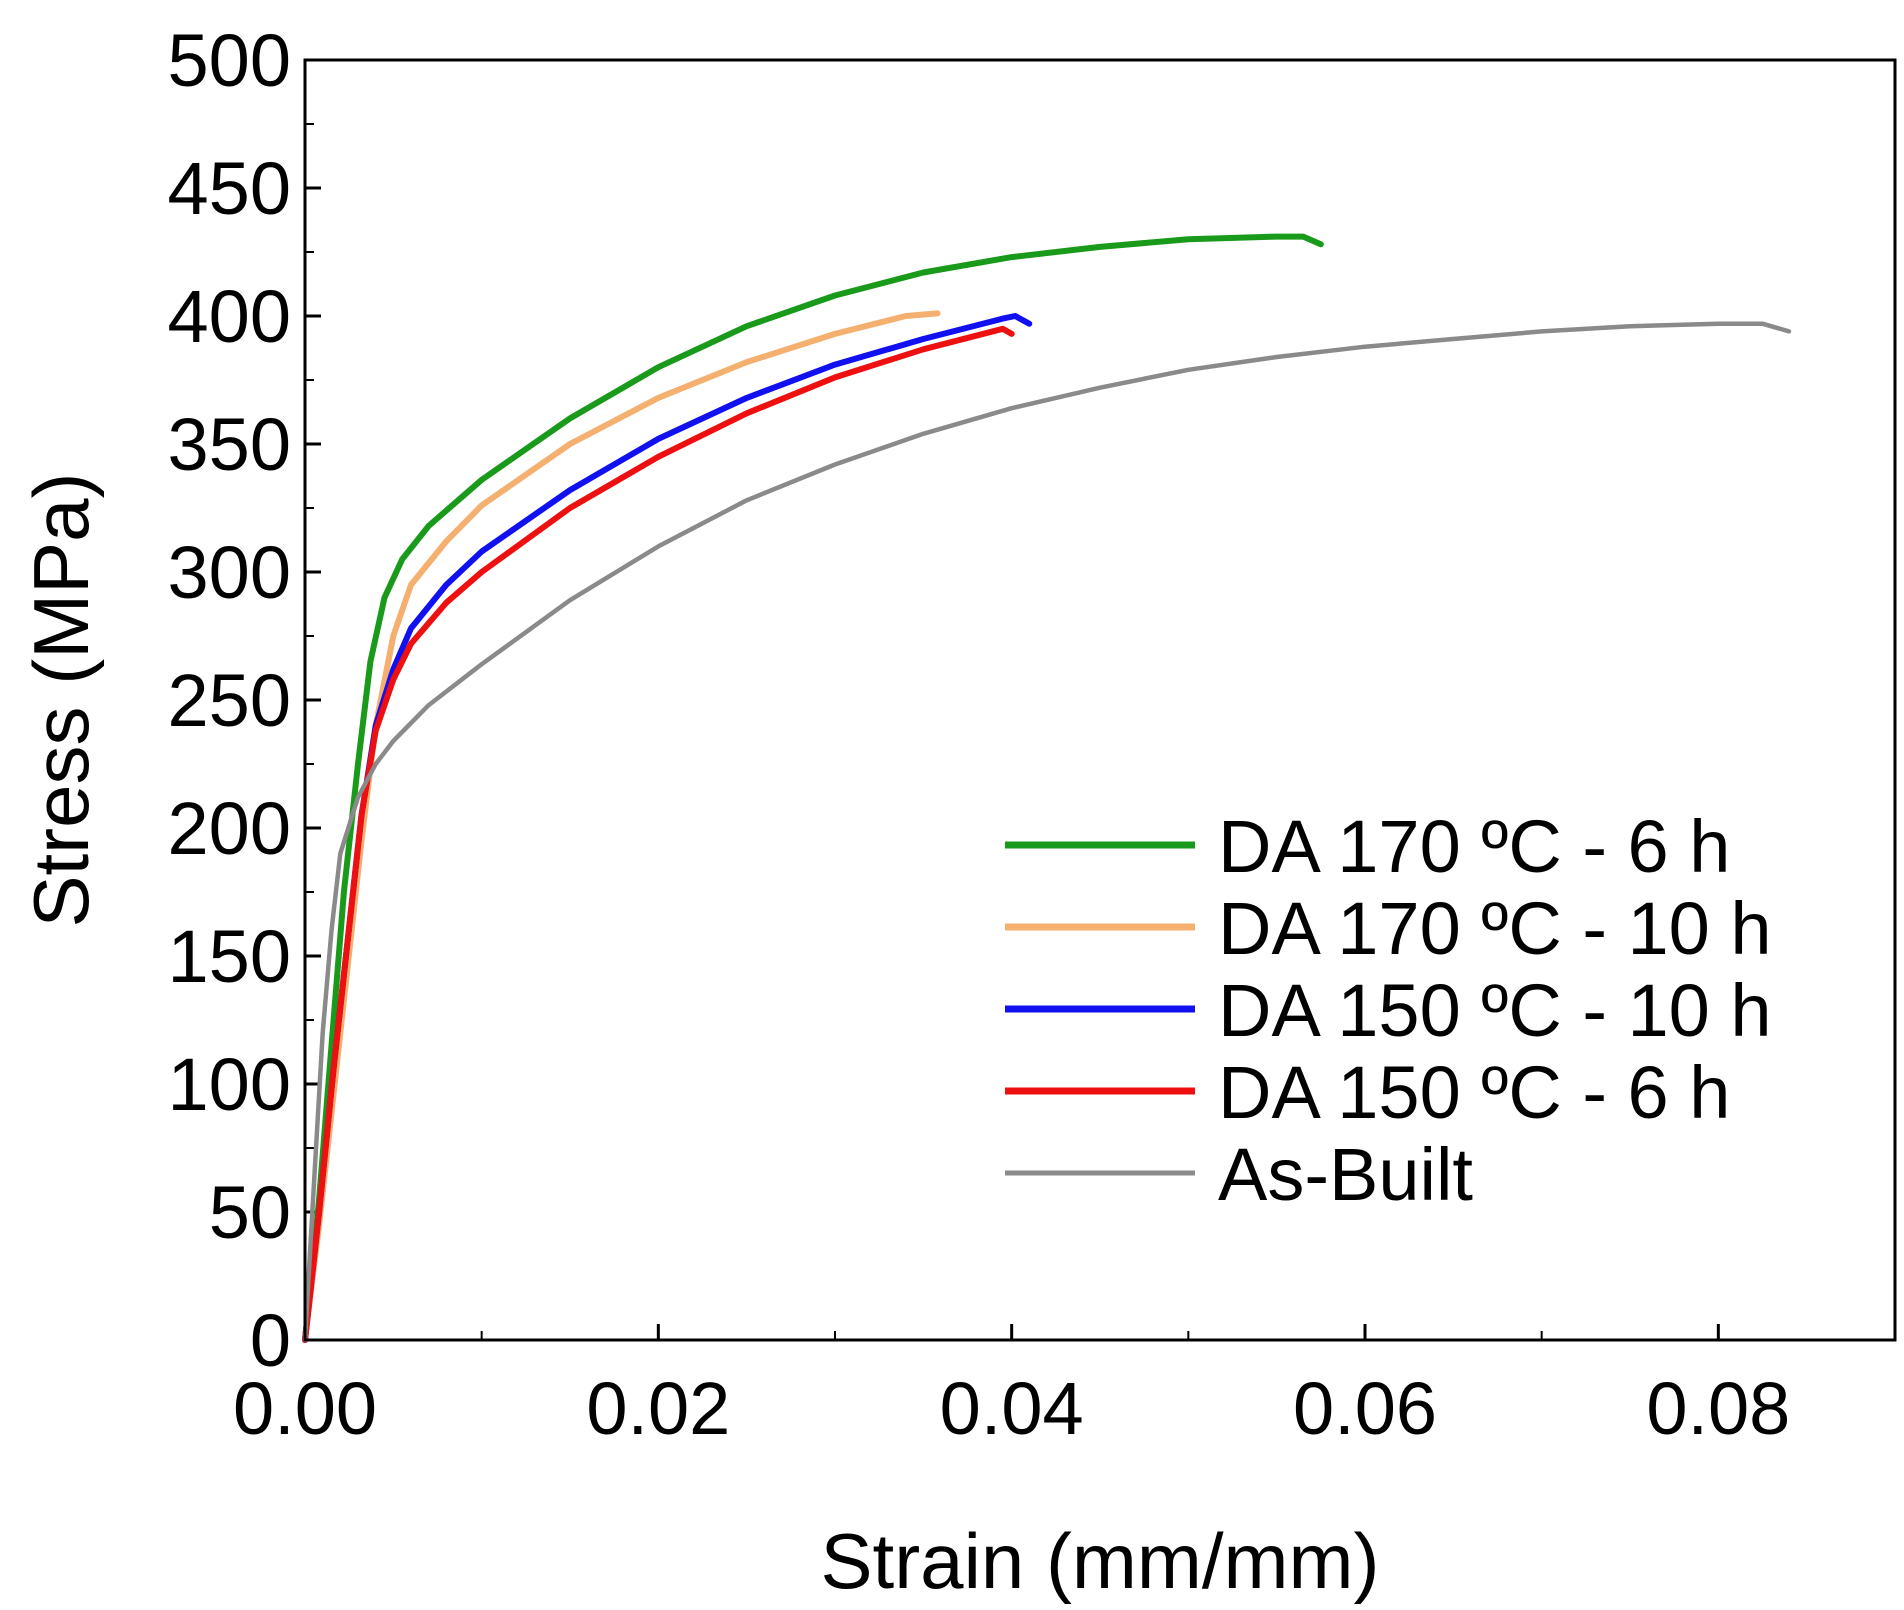  Describe the element at coordinates (229, 188) in the screenshot. I see `y-tick-label: 450` at that location.